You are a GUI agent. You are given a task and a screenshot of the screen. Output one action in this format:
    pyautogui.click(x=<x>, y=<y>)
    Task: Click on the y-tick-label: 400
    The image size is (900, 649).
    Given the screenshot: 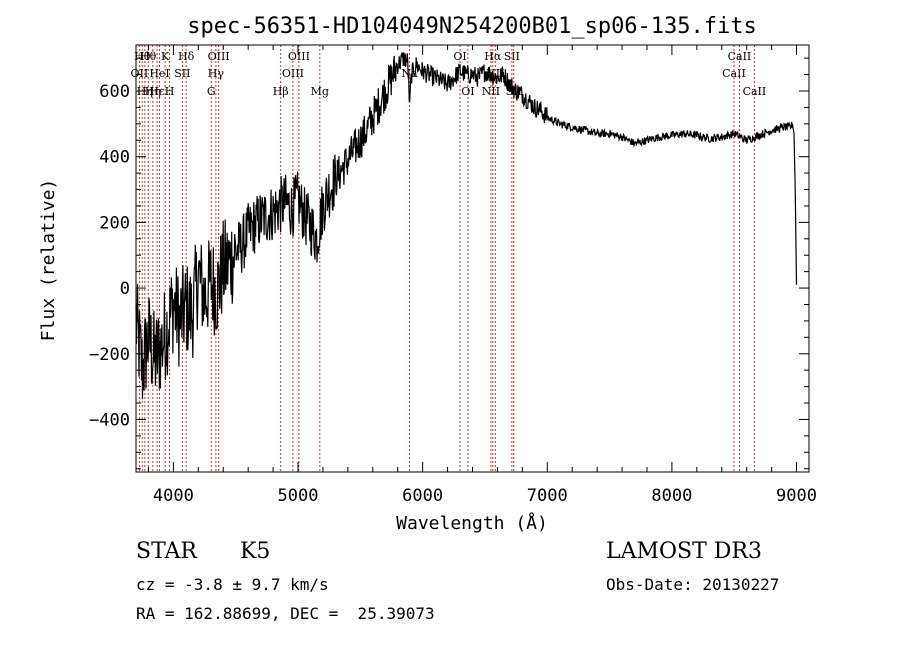 What is the action you would take?
    pyautogui.click(x=114, y=158)
    